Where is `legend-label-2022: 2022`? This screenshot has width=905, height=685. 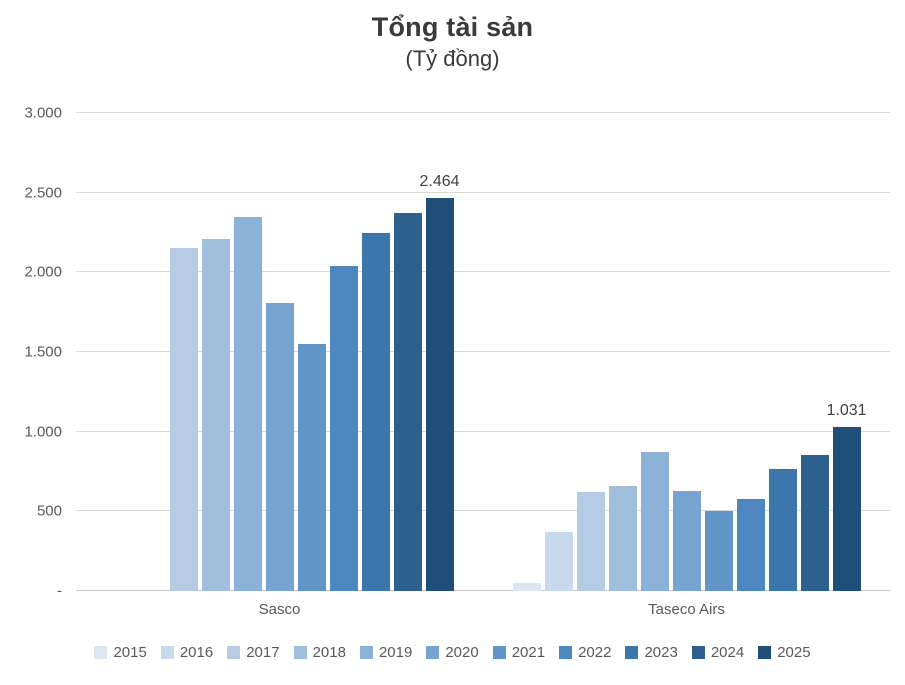
legend-label-2022: 2022 is located at coordinates (595, 652).